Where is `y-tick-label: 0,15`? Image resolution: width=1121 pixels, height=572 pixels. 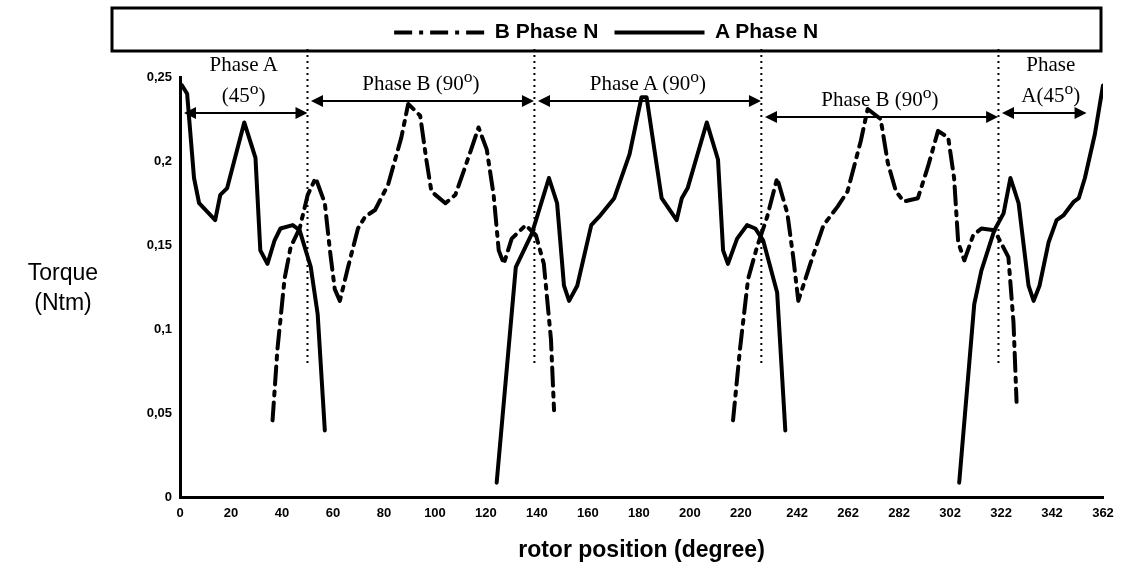 y-tick-label: 0,15 is located at coordinates (159, 244).